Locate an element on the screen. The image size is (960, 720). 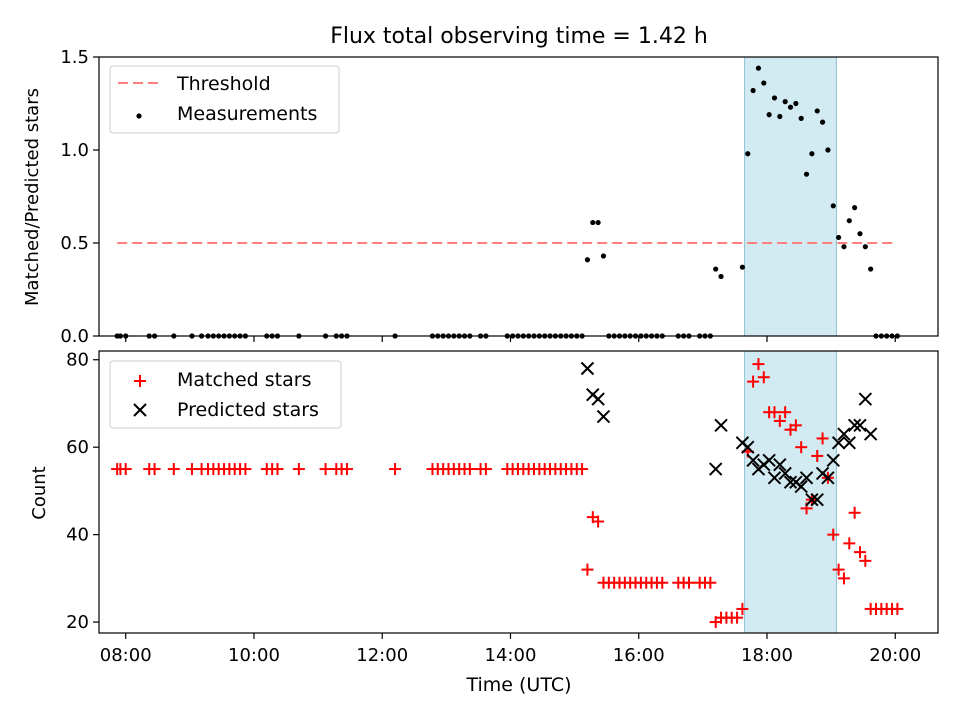
x-tick-label: 18:00 is located at coordinates (767, 655).